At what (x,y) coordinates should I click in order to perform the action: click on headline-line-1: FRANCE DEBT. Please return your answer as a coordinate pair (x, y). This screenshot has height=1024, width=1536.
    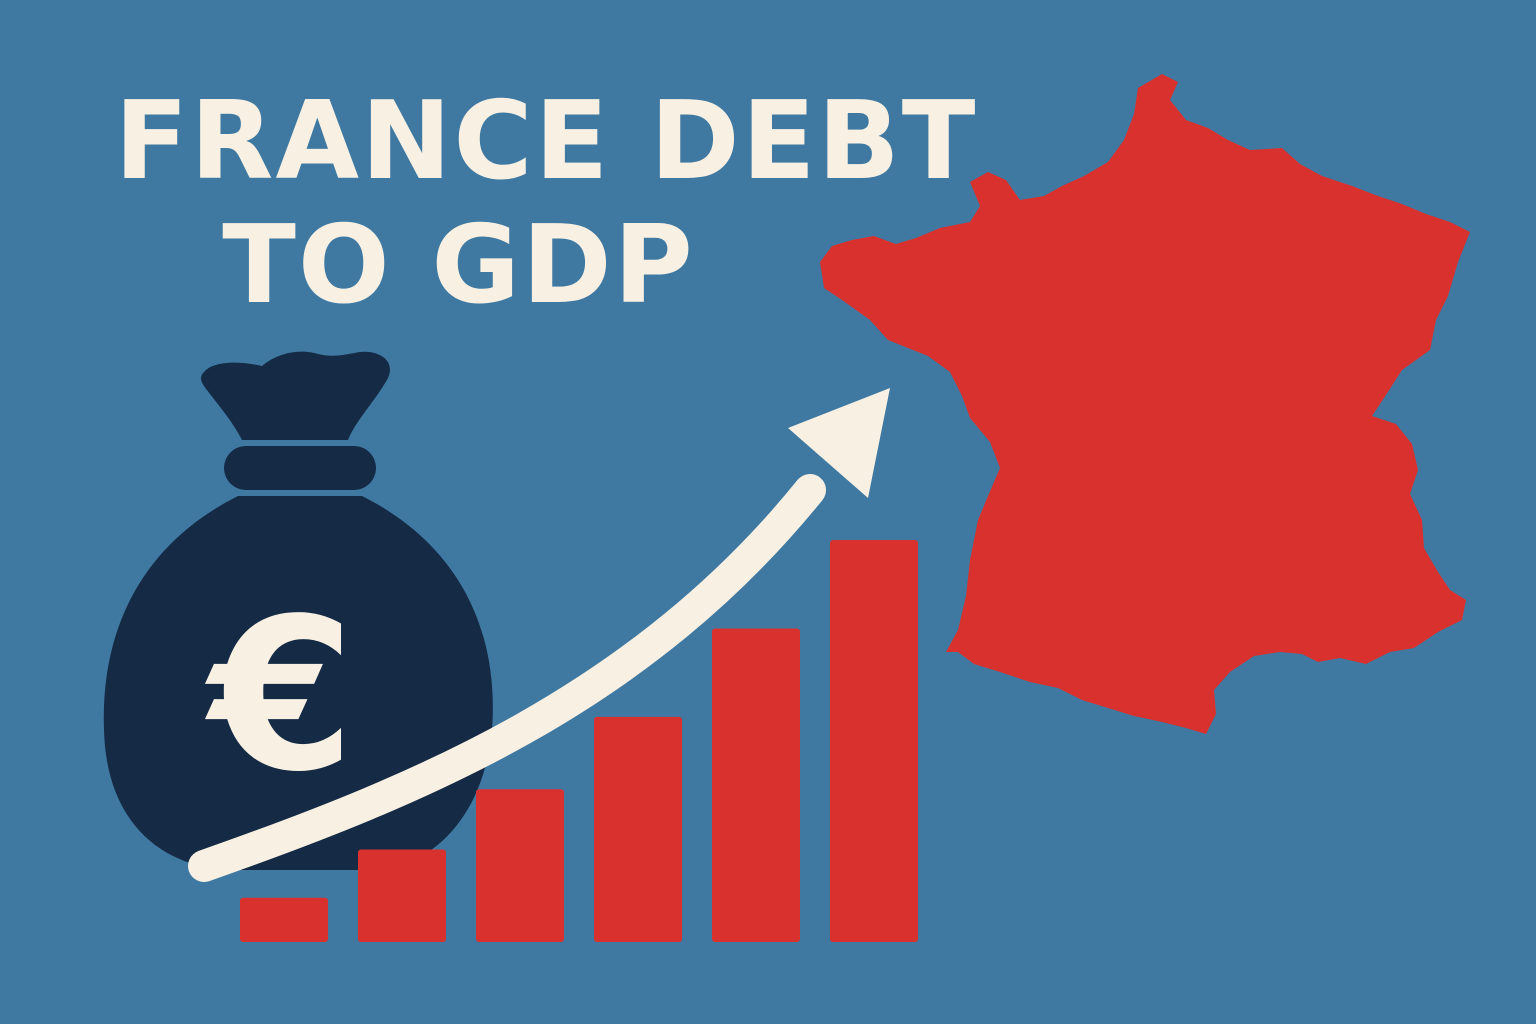
    Looking at the image, I should click on (546, 141).